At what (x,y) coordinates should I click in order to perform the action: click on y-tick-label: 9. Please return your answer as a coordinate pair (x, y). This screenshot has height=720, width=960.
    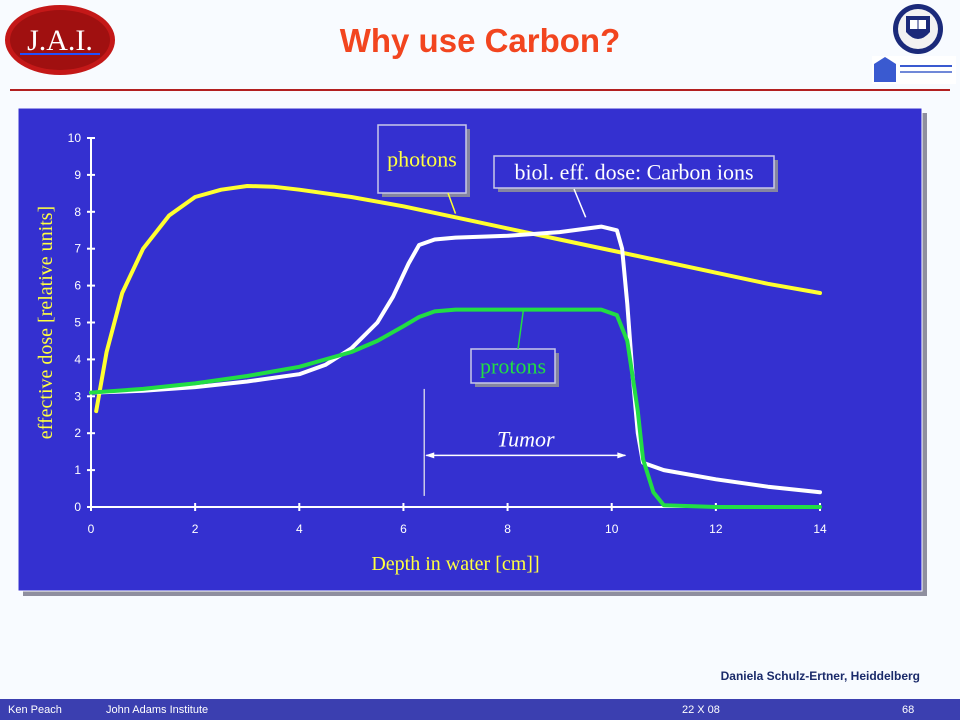
    Looking at the image, I should click on (77, 175).